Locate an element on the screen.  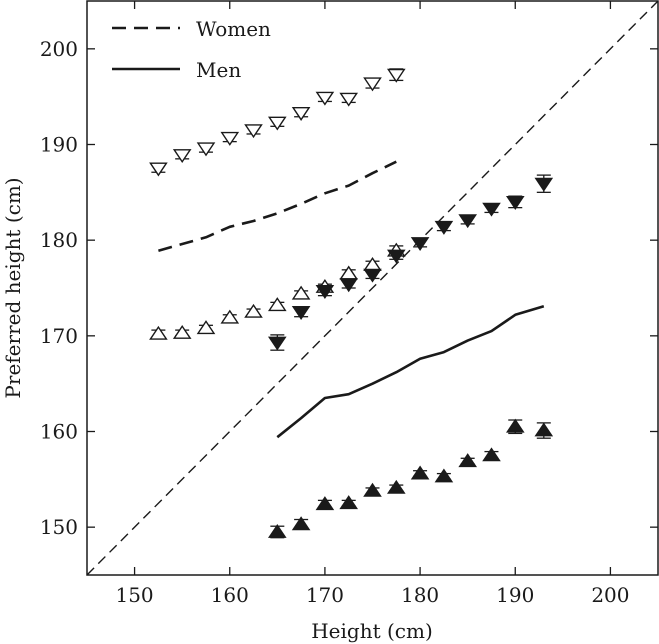
women-mean-line is located at coordinates (277, 206).